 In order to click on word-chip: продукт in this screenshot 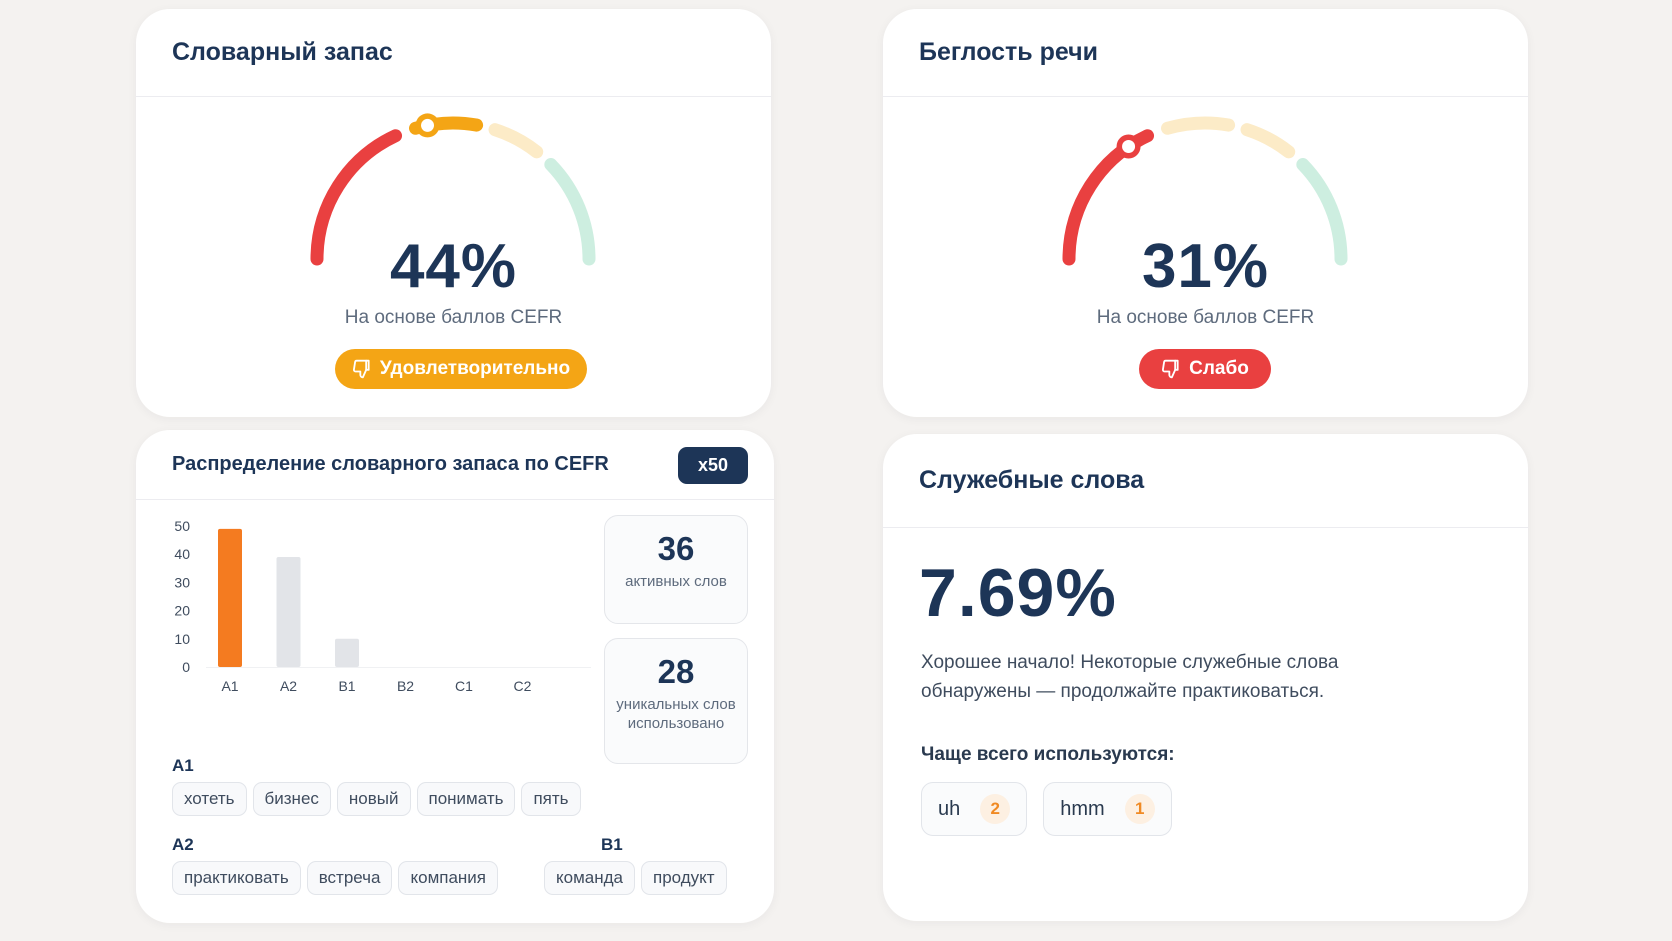, I will do `click(684, 878)`.